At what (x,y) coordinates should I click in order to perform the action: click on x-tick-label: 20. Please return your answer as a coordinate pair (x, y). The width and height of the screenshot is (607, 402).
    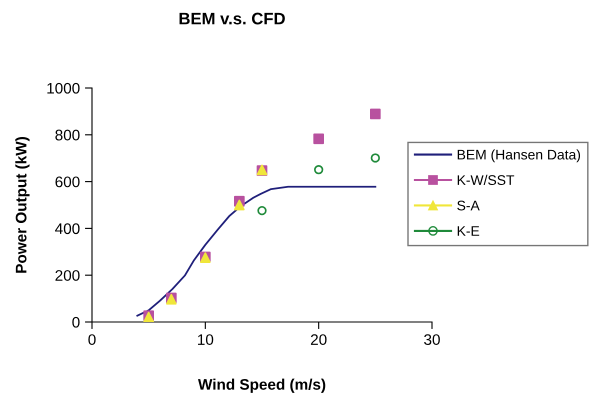
    Looking at the image, I should click on (318, 340).